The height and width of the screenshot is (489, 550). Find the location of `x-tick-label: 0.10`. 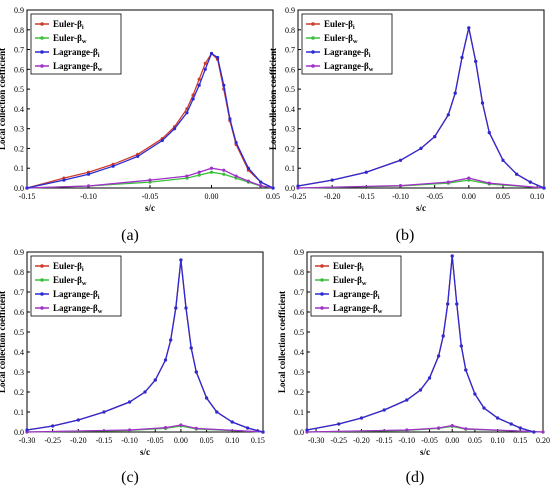

x-tick-label: 0.10 is located at coordinates (232, 440).